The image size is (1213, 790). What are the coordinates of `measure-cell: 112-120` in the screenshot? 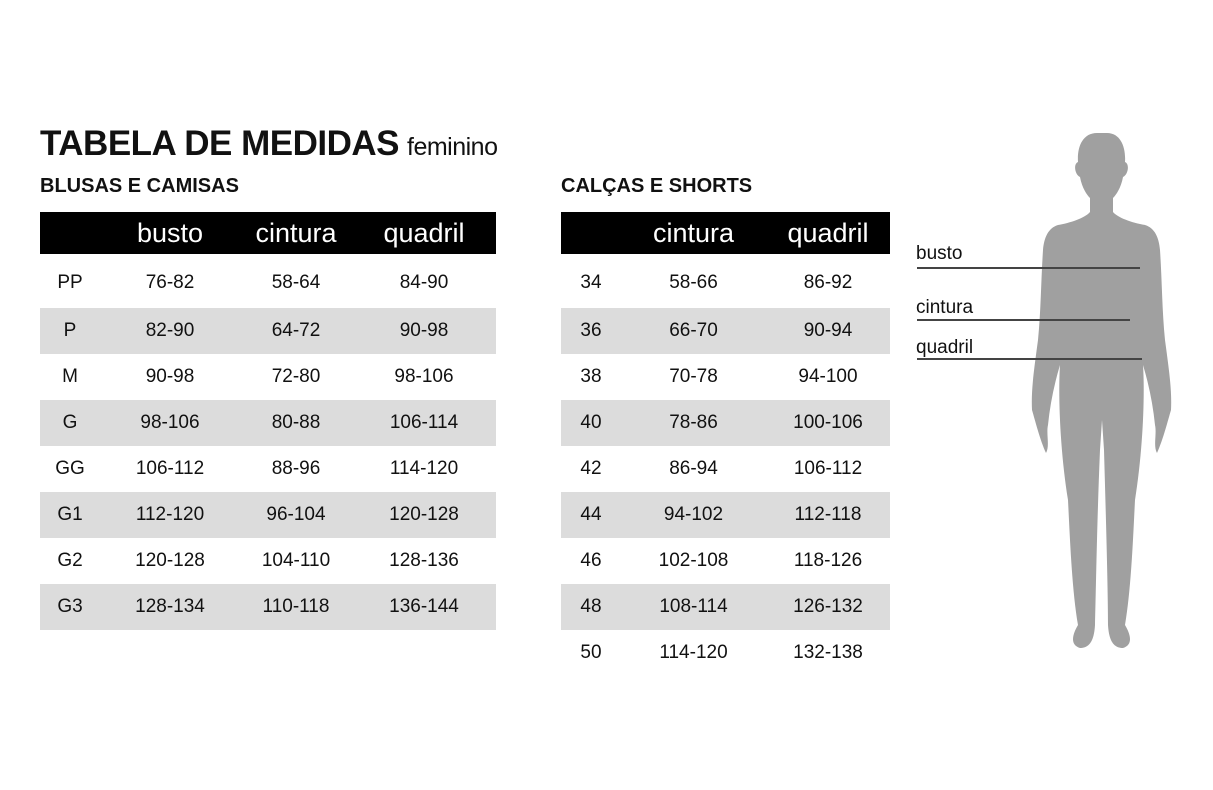 It's located at (170, 515).